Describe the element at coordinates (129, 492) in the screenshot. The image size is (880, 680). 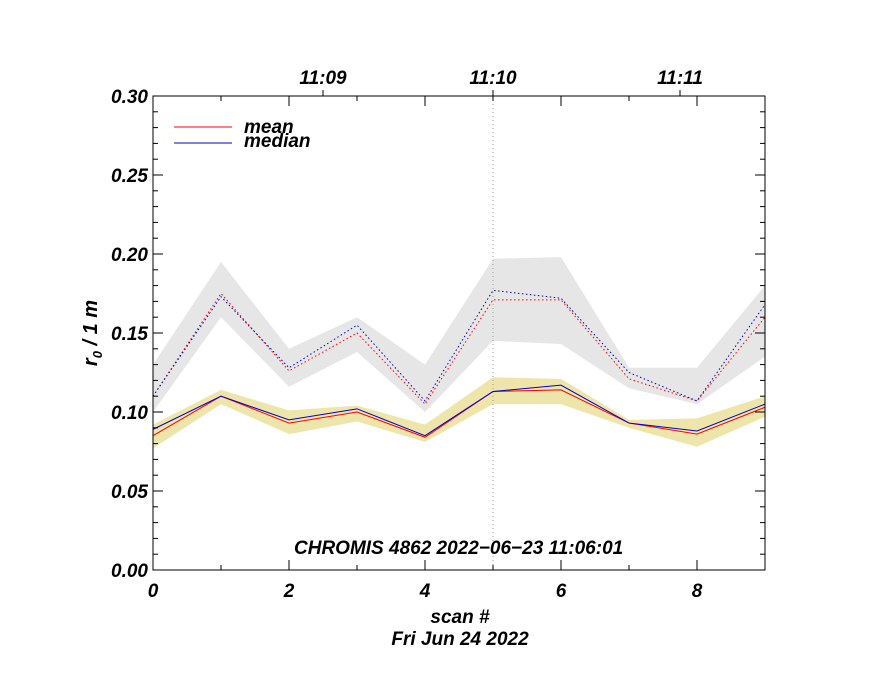
I see `y-tick-label: 0.05` at that location.